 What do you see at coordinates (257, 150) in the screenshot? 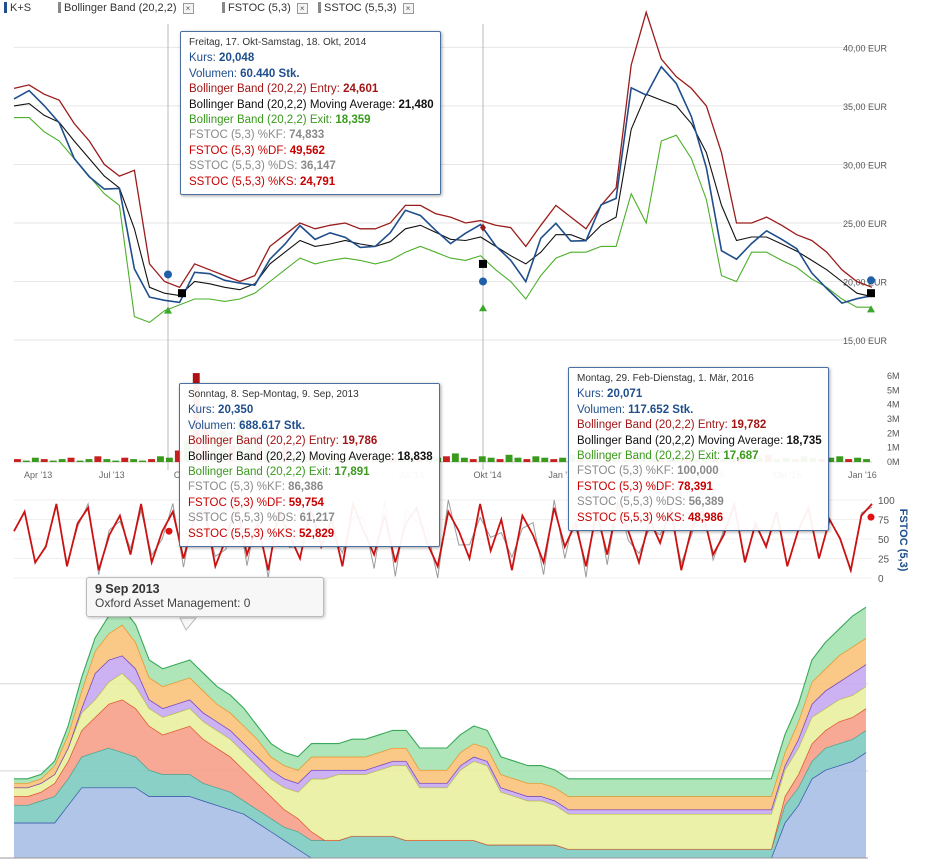
I see `tooltip-row: FSTOC (5,3) %DF: 49,562` at bounding box center [257, 150].